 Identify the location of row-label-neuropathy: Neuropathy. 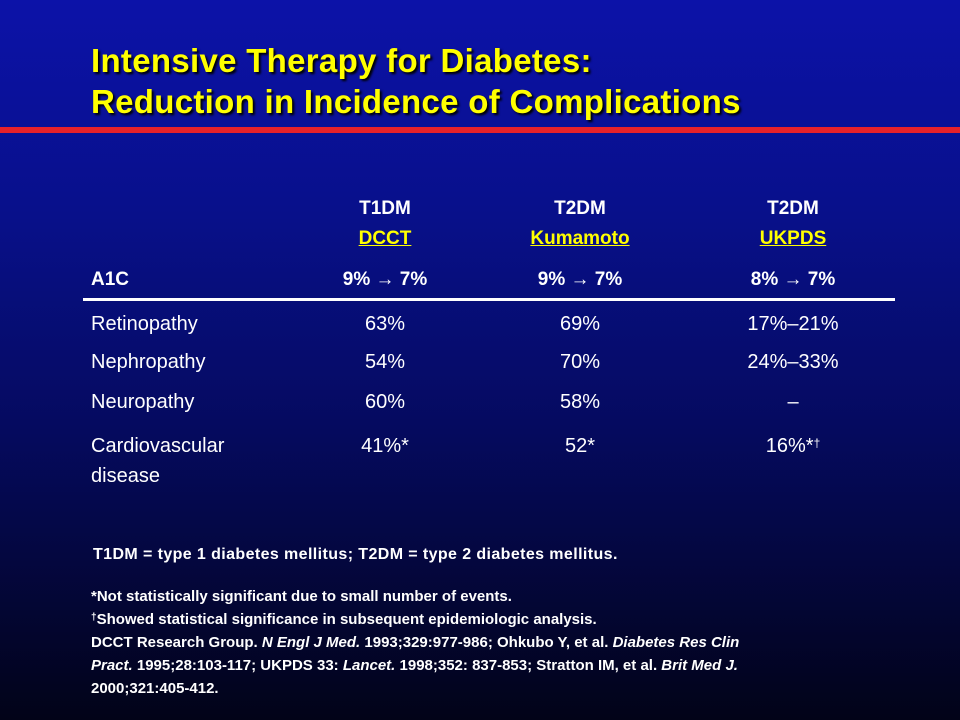
(143, 402).